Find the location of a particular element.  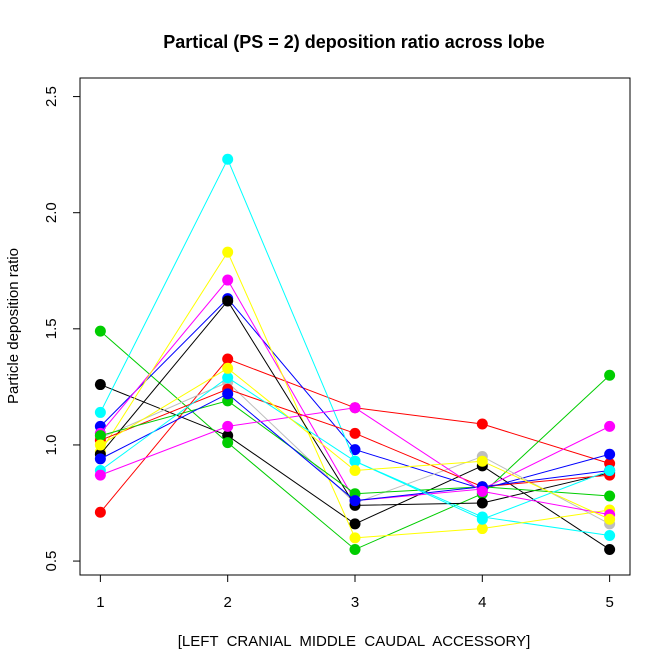

y-tick-label: 0.5 is located at coordinates (51, 561).